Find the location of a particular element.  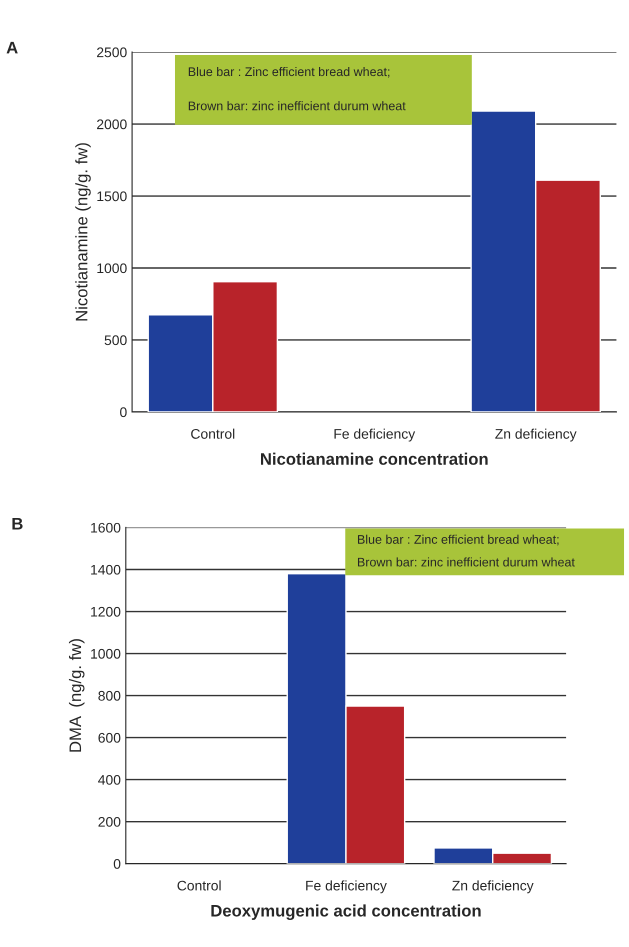

y-tick-label: 1500 is located at coordinates (112, 196).